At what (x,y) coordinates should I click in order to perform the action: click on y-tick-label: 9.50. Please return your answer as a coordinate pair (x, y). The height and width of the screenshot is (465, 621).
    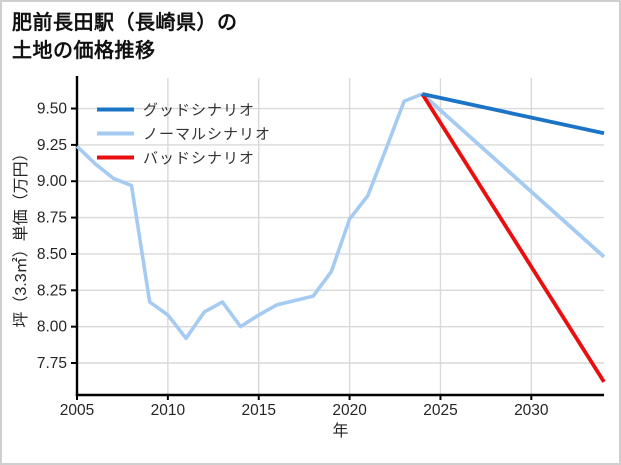
    Looking at the image, I should click on (52, 109).